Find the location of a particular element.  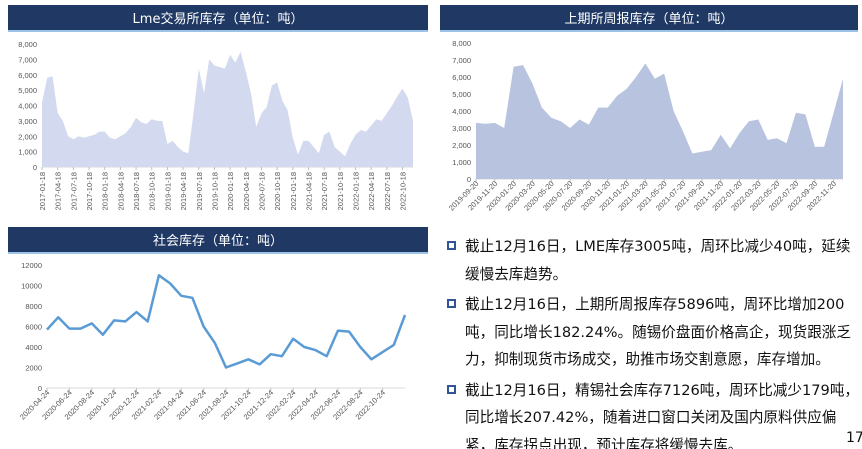

commentary-text: 截止12月16日，LME库存3005吨，周环比减少40吨，延续缓慢去库趋势。 is located at coordinates (658, 260).